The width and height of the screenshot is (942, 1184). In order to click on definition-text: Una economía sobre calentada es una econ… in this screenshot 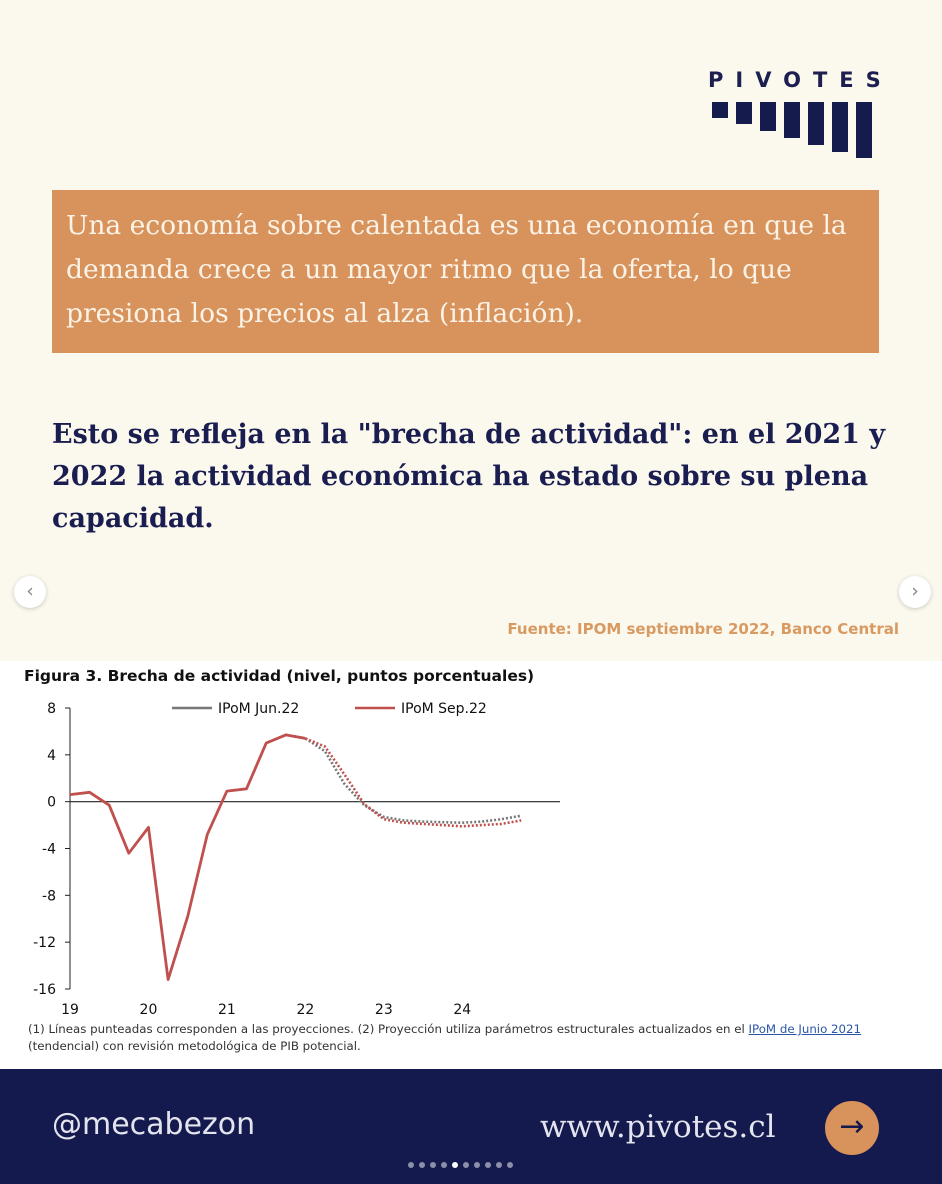, I will do `click(456, 269)`.